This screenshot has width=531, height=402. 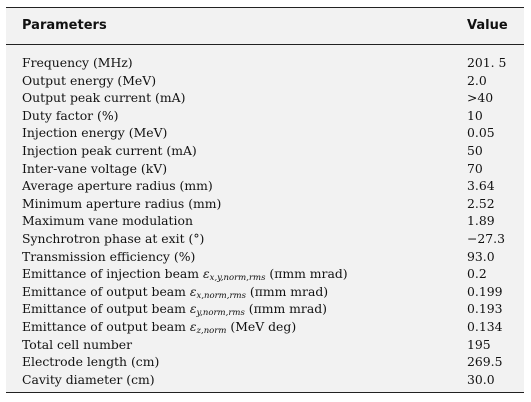 What do you see at coordinates (220, 313) in the screenshot?
I see `epsilon-subscript: y,norm,rms` at bounding box center [220, 313].